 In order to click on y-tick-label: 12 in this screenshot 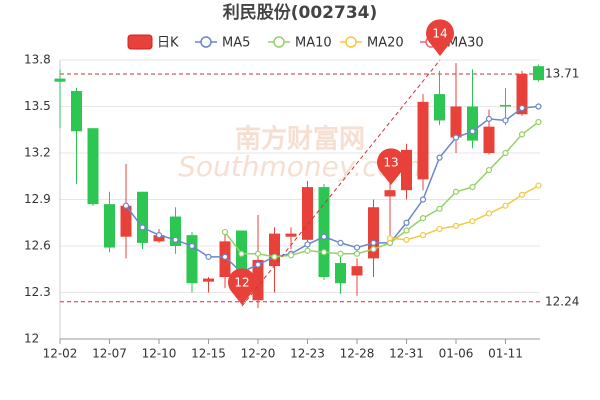, I will do `click(31, 339)`.